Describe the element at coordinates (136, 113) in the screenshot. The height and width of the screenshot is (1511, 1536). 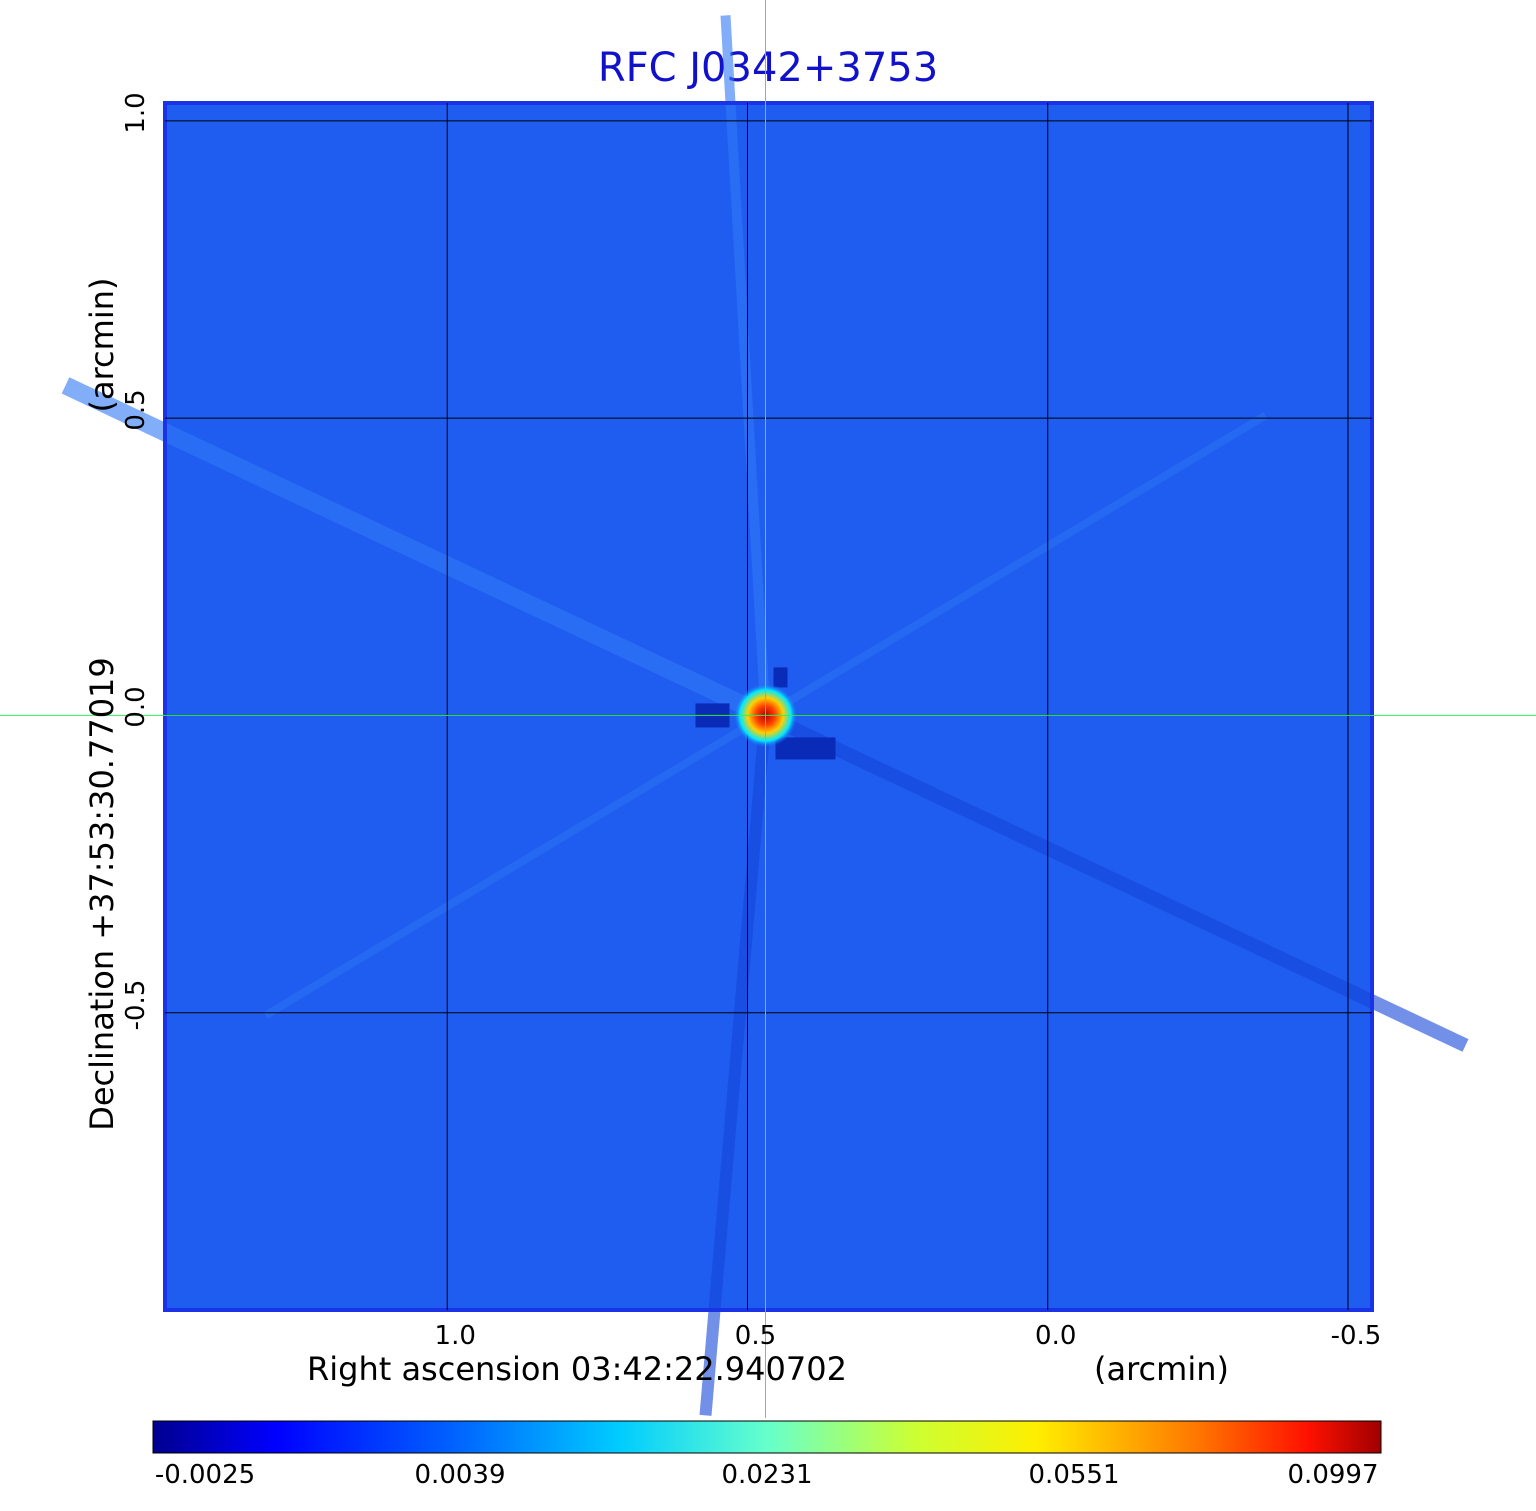
I see `y-tick-label: 1.0` at that location.